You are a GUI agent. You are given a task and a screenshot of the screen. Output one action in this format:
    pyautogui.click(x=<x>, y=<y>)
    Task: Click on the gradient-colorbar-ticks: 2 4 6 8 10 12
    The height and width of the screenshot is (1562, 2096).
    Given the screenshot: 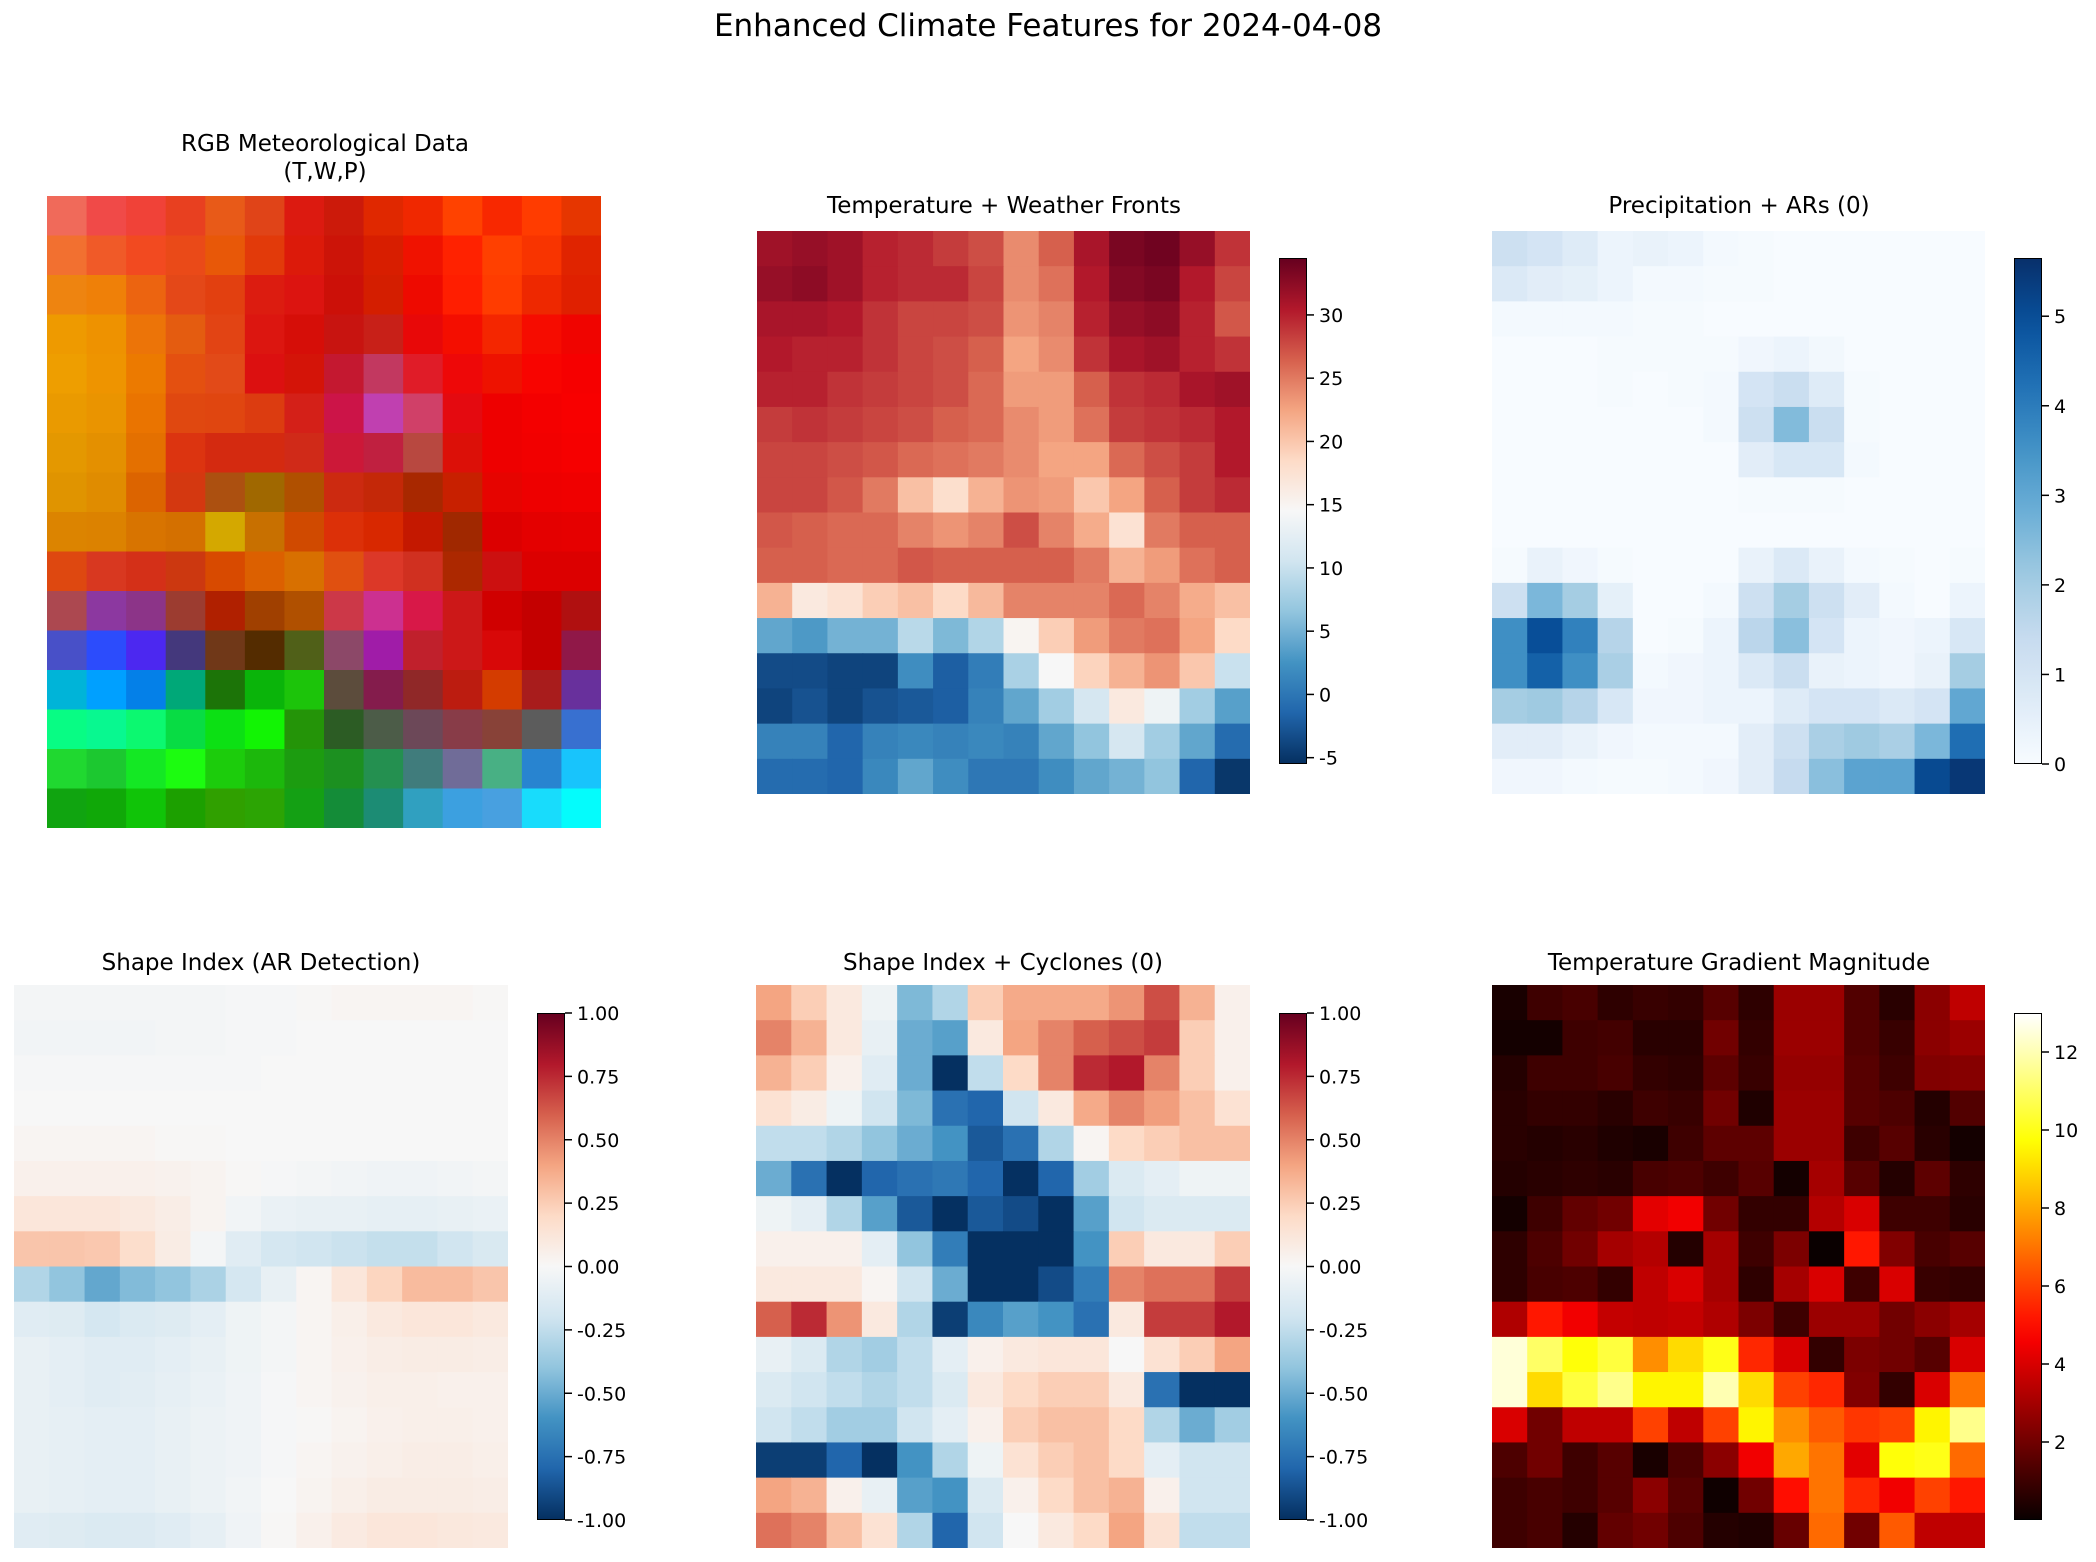 What is the action you would take?
    pyautogui.click(x=2060, y=1248)
    